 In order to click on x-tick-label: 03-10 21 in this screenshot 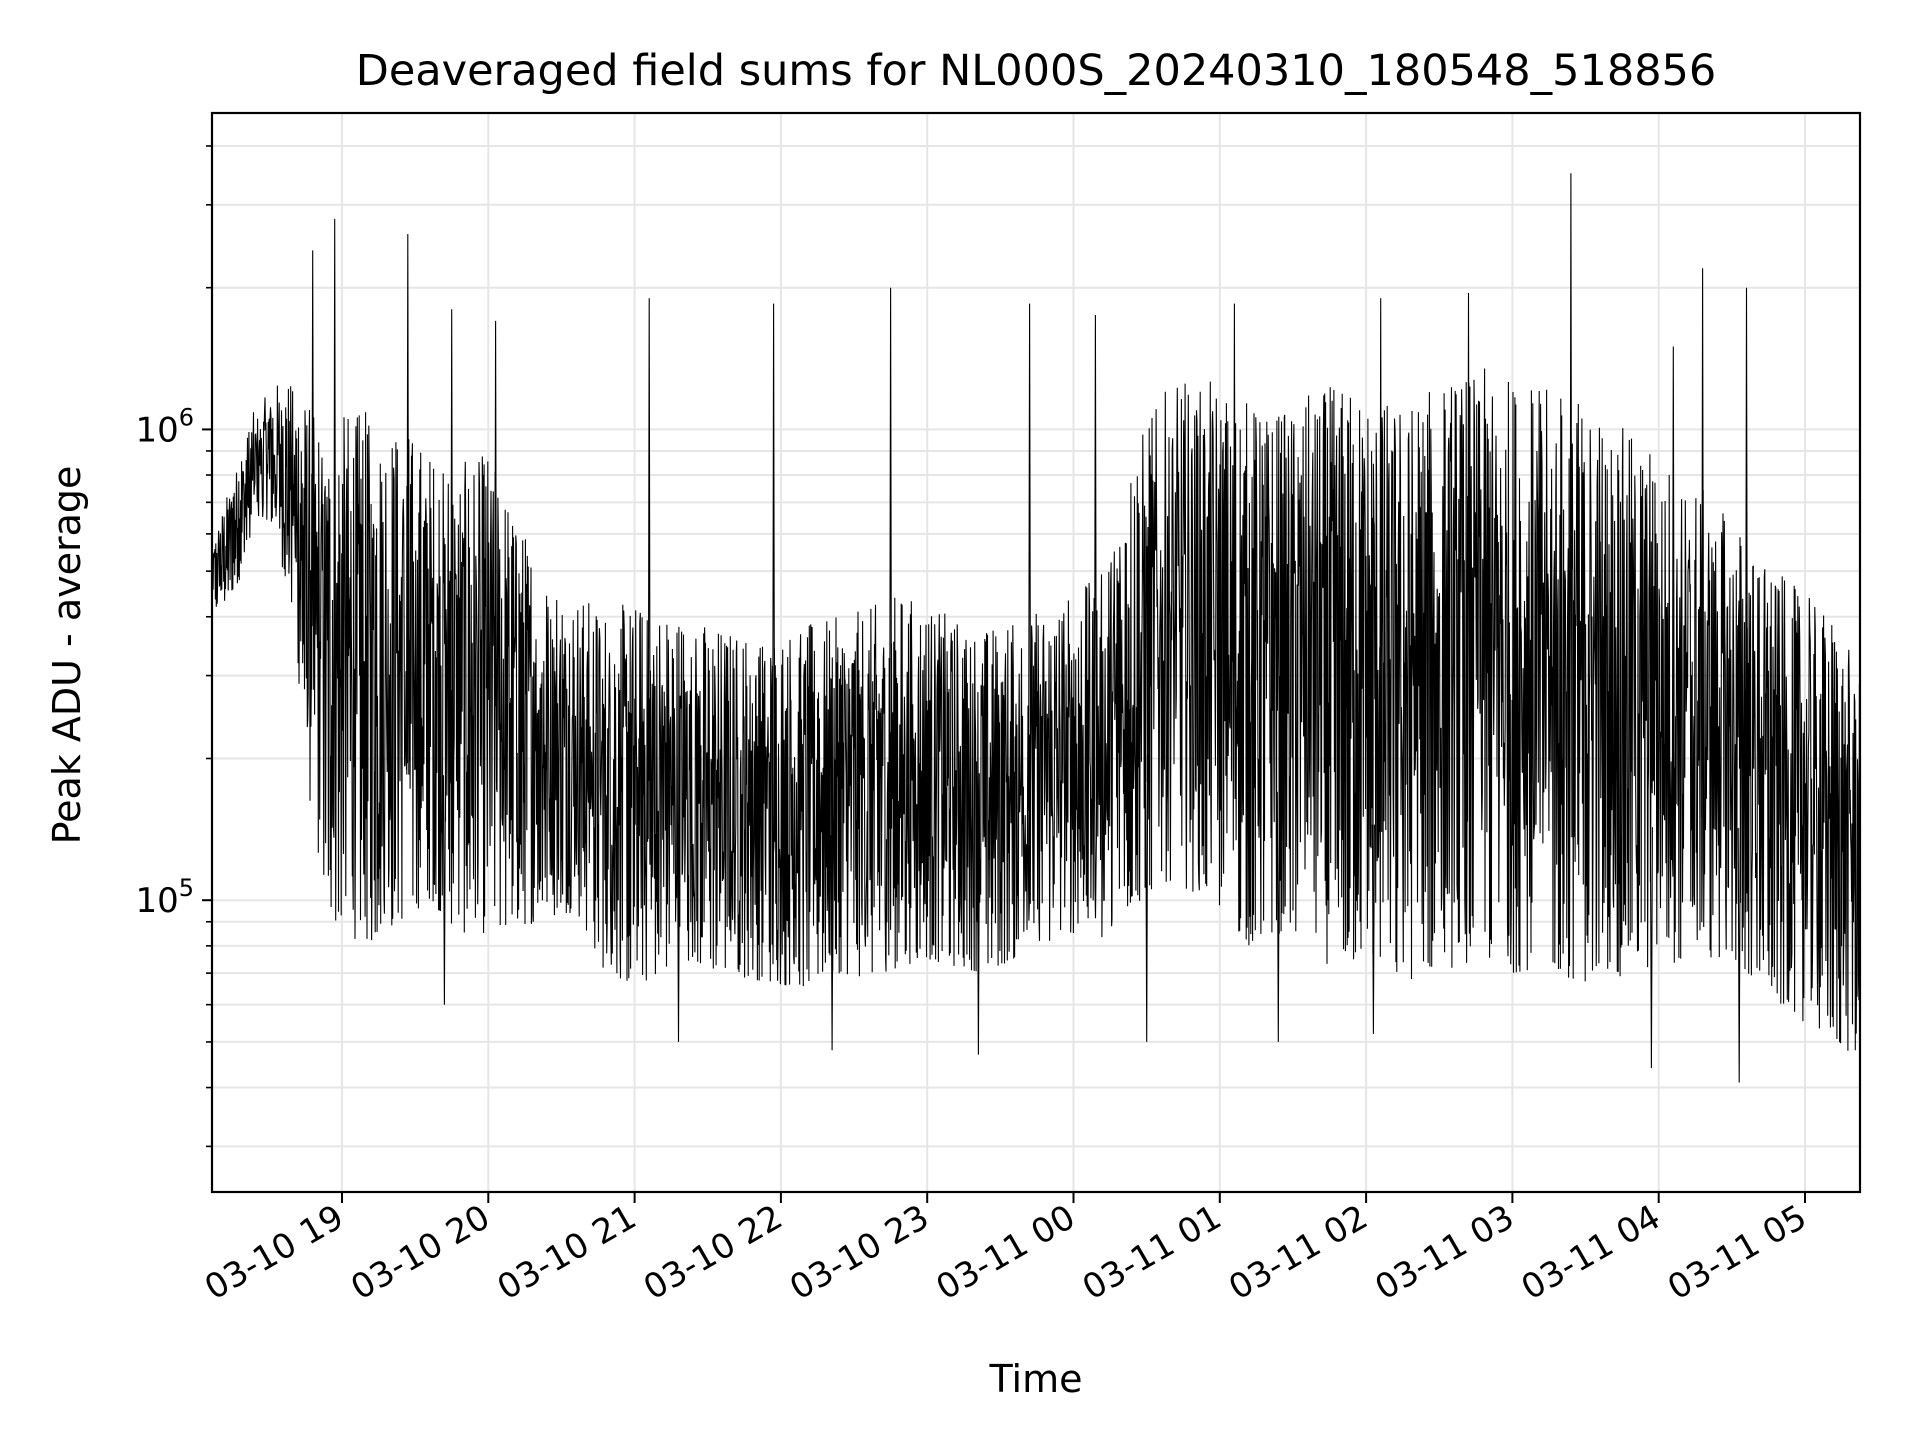, I will do `click(567, 1252)`.